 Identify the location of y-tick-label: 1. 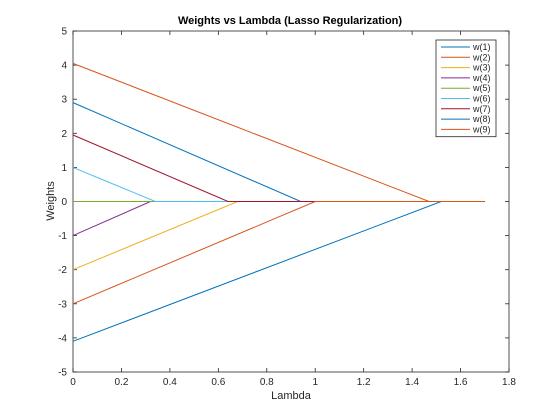
(64, 168).